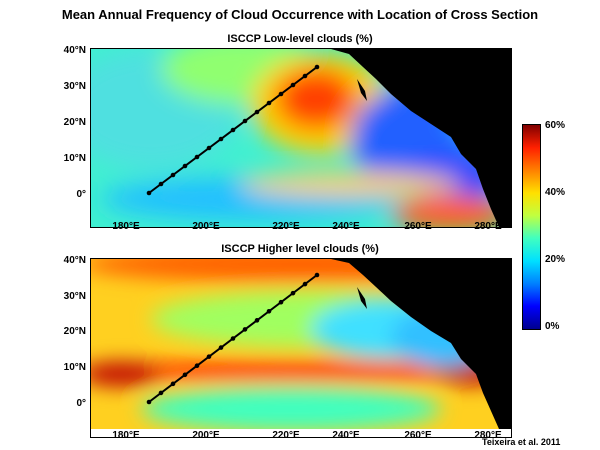 The width and height of the screenshot is (600, 450). What do you see at coordinates (555, 259) in the screenshot?
I see `colorbar-label: 20%` at bounding box center [555, 259].